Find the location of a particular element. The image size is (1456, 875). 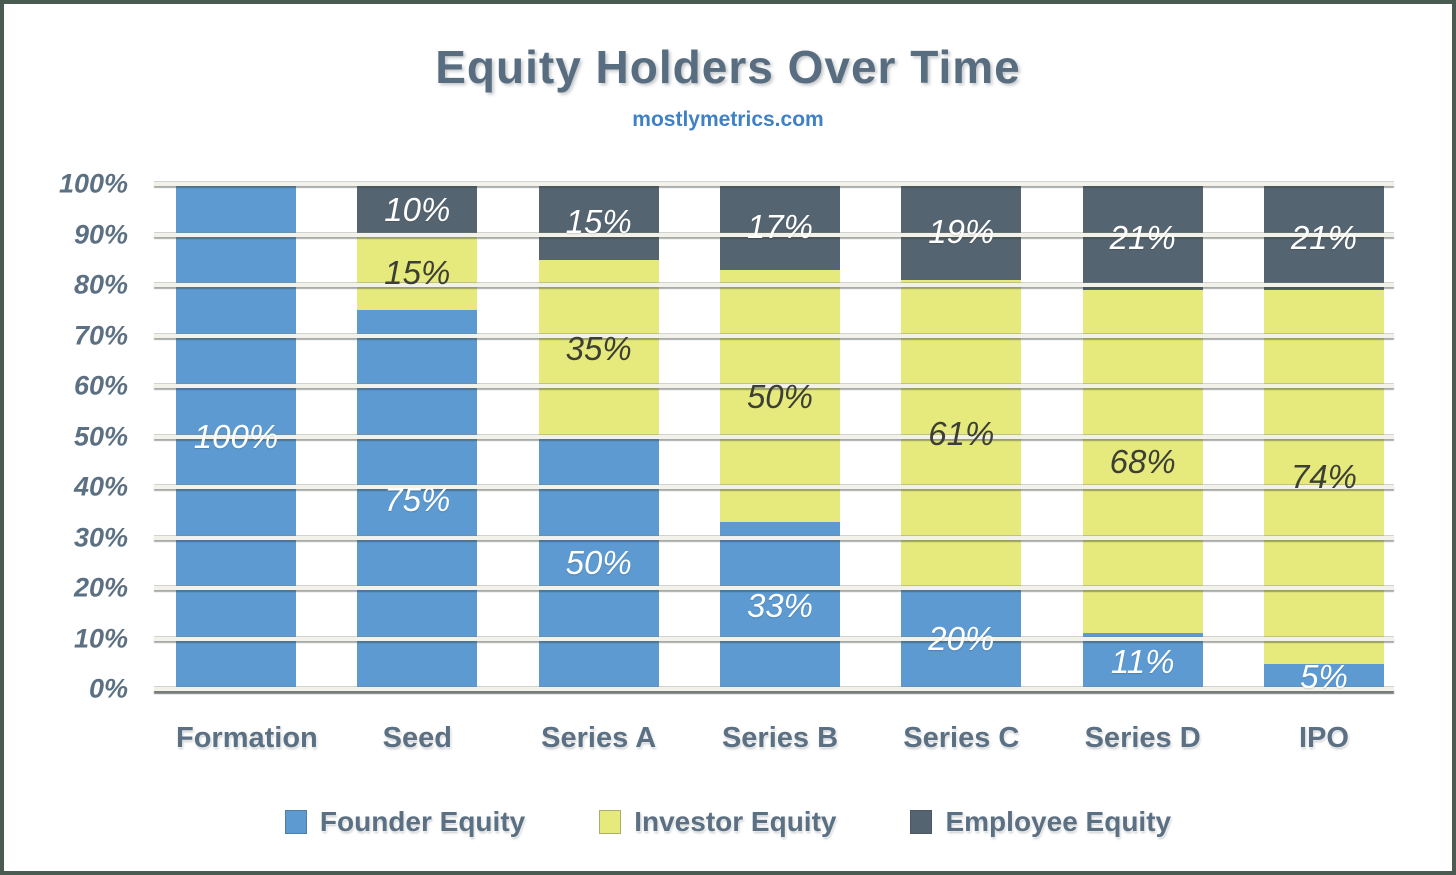

bar-value-label: 33% is located at coordinates (780, 606).